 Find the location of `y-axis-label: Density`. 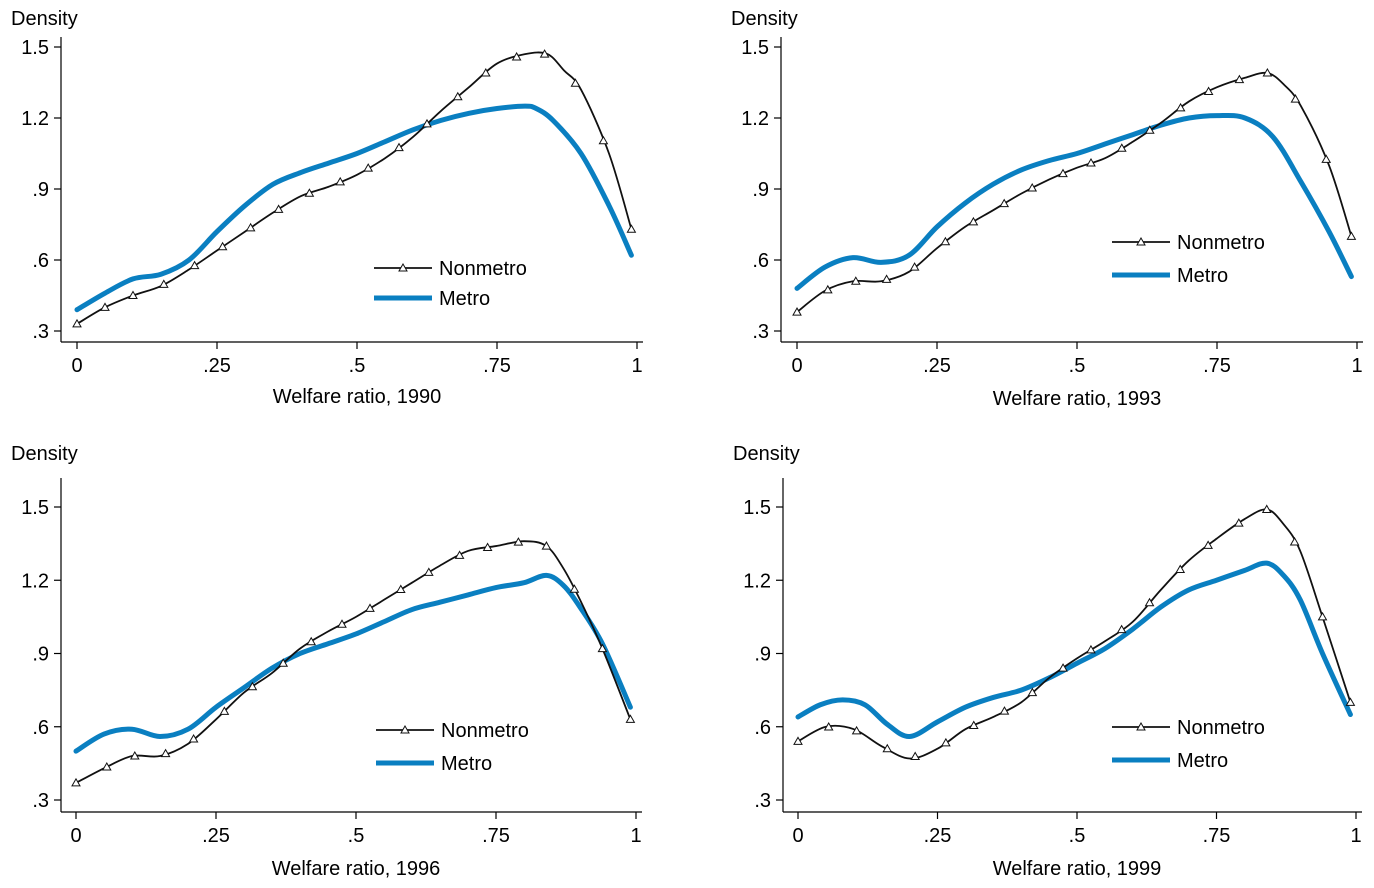

y-axis-label: Density is located at coordinates (44, 19).